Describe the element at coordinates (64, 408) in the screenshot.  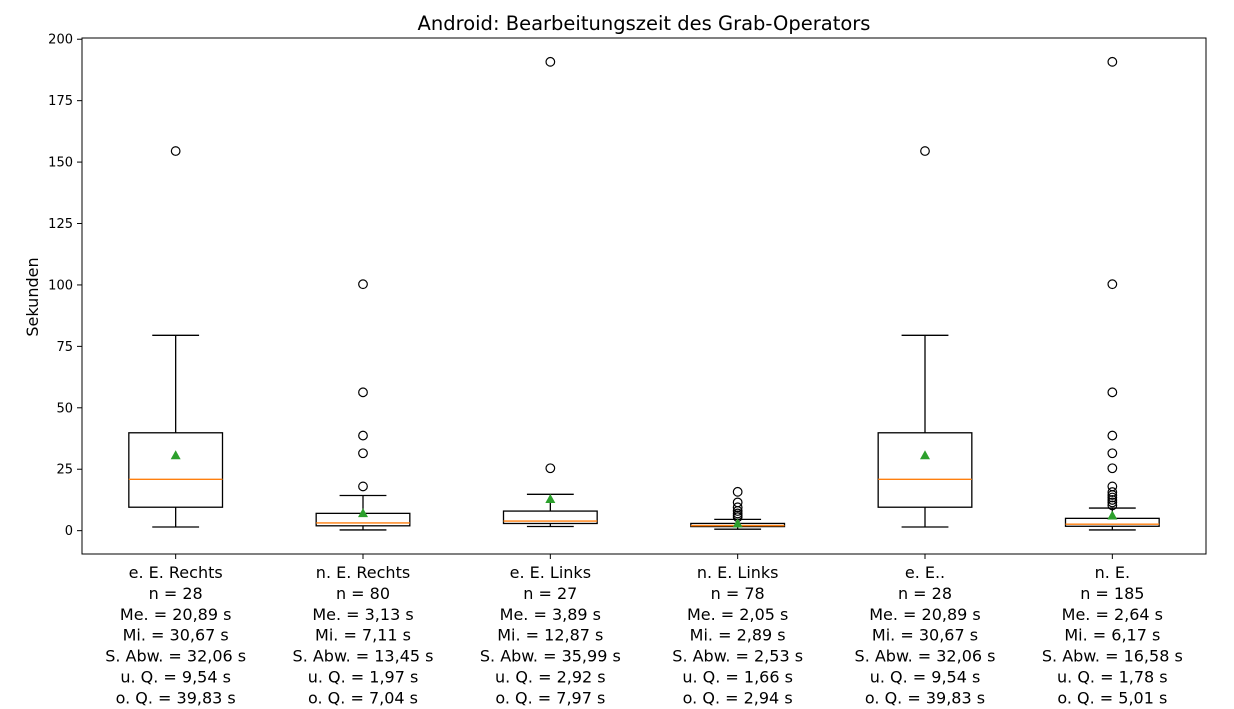
I see `y-tick-label: 50` at that location.